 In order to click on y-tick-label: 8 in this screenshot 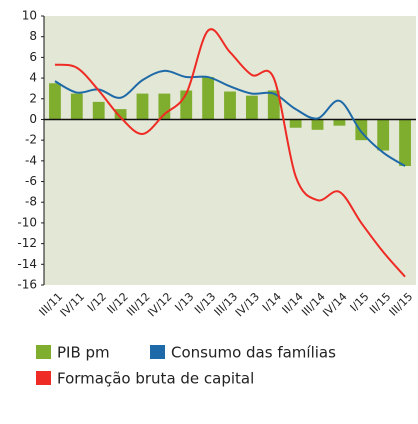, I will do `click(33, 36)`.